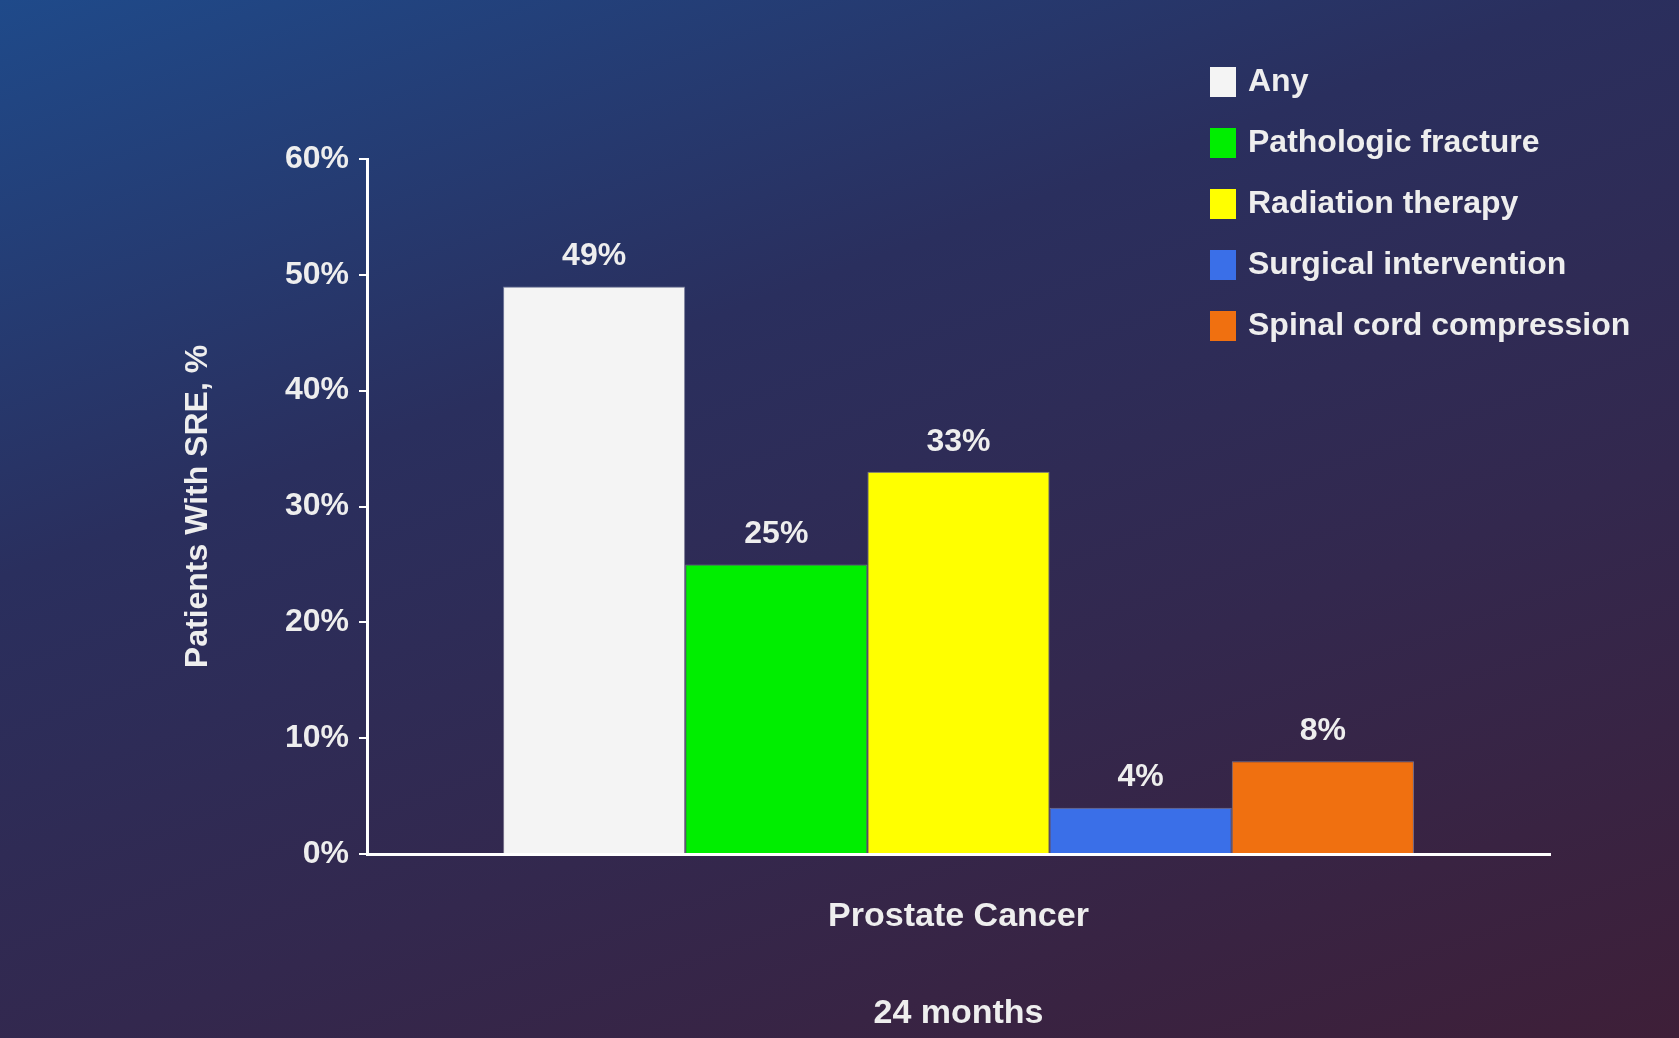 The width and height of the screenshot is (1679, 1038). What do you see at coordinates (1439, 323) in the screenshot?
I see `legend-label: Spinal cord compression` at bounding box center [1439, 323].